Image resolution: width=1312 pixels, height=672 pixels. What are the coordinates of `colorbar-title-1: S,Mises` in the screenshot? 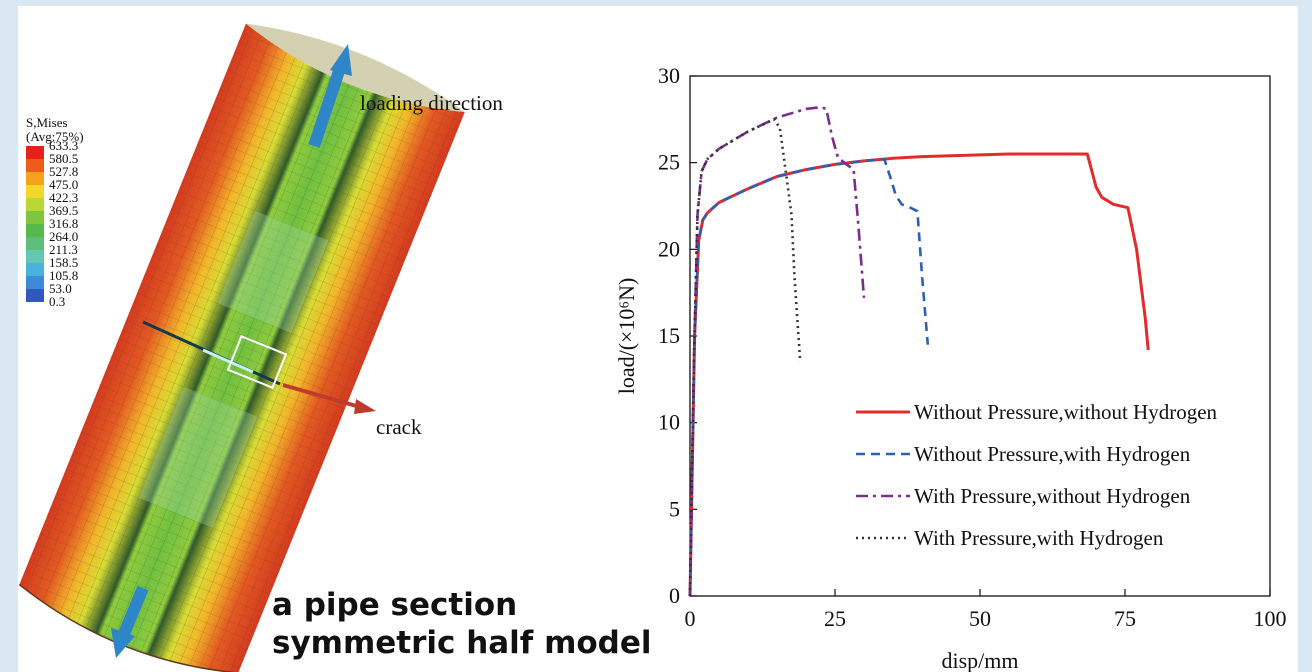 It's located at (47, 122).